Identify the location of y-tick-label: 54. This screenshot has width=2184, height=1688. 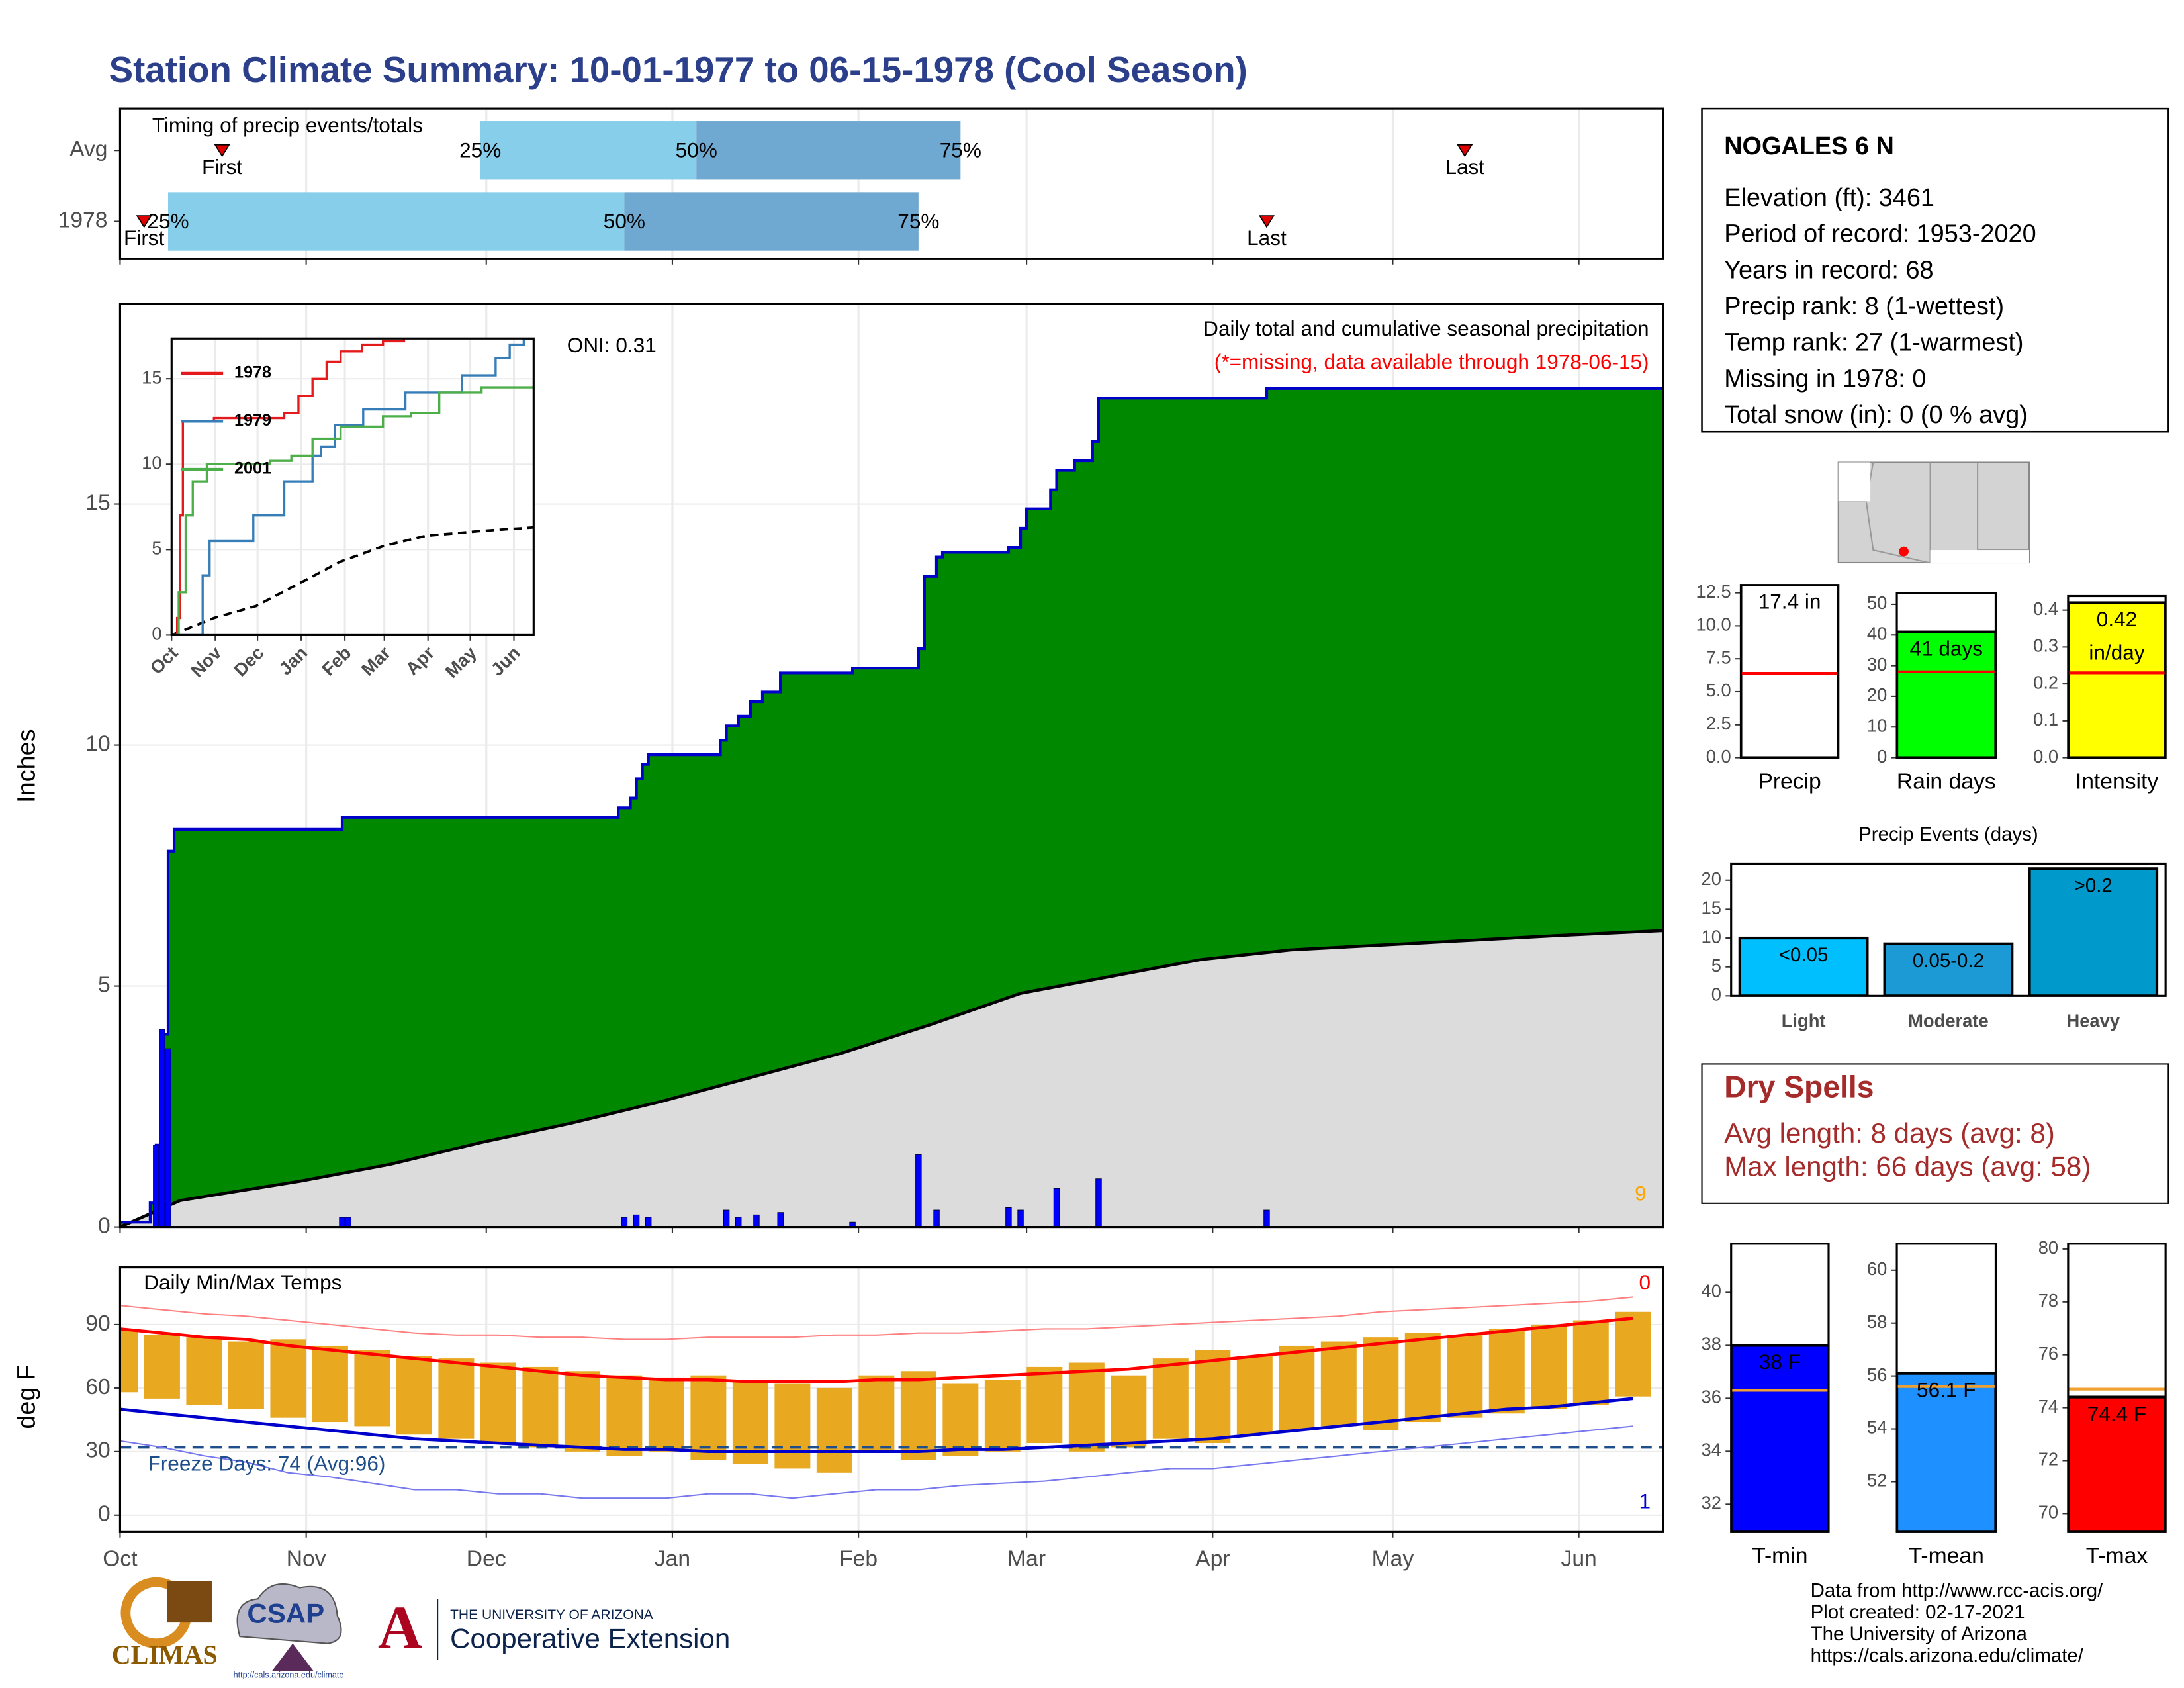
(1877, 1427).